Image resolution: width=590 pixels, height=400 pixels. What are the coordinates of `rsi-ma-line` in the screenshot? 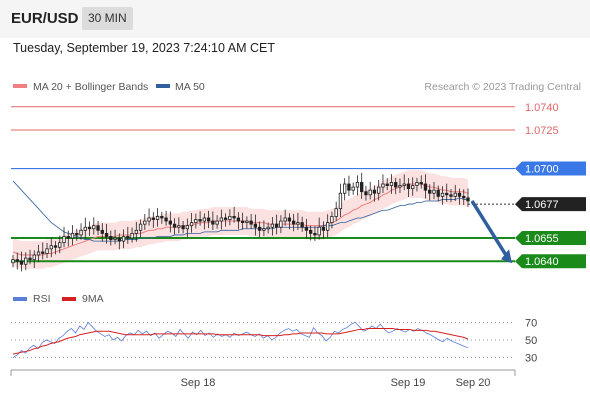 It's located at (240, 341).